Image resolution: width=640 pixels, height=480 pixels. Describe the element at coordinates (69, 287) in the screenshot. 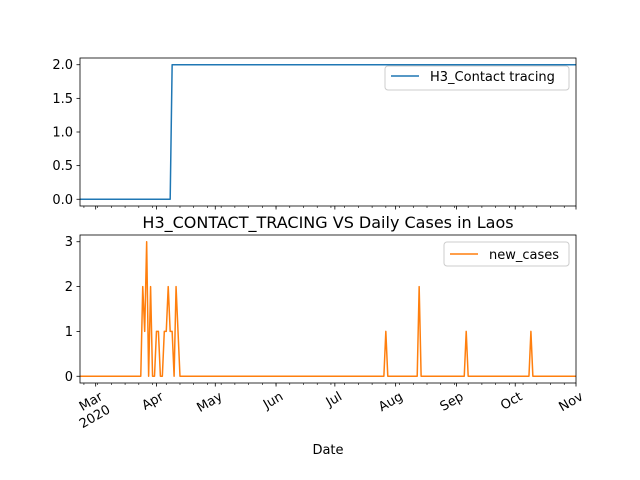

I see `bottom-ytick-label: 2` at that location.